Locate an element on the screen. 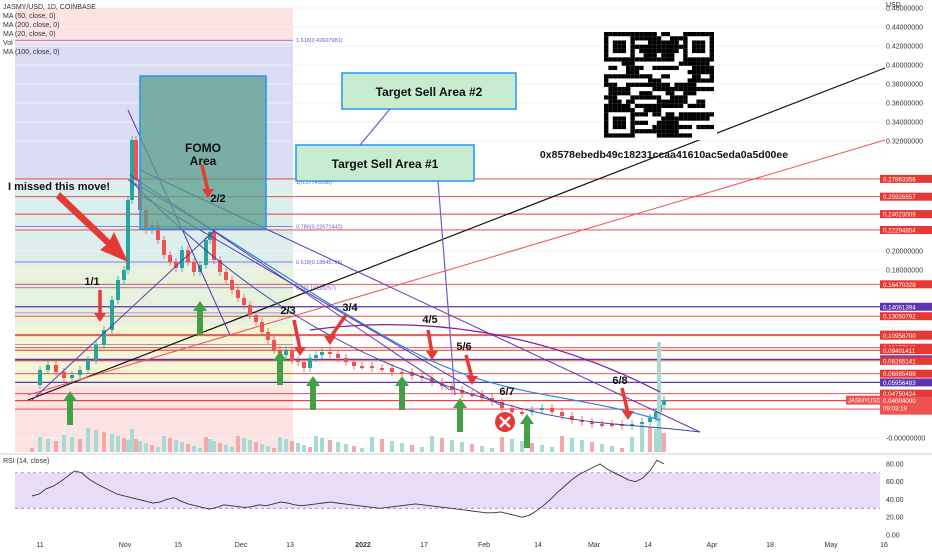 The width and height of the screenshot is (932, 555). indicator-ma100: MA (100, close, 0) is located at coordinates (31, 52).